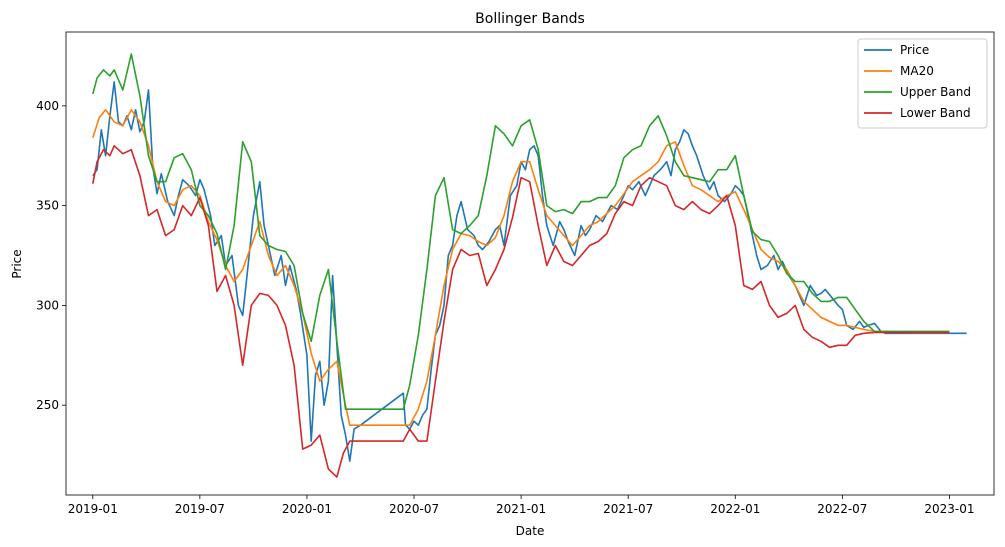  I want to click on legend-box, so click(922, 83).